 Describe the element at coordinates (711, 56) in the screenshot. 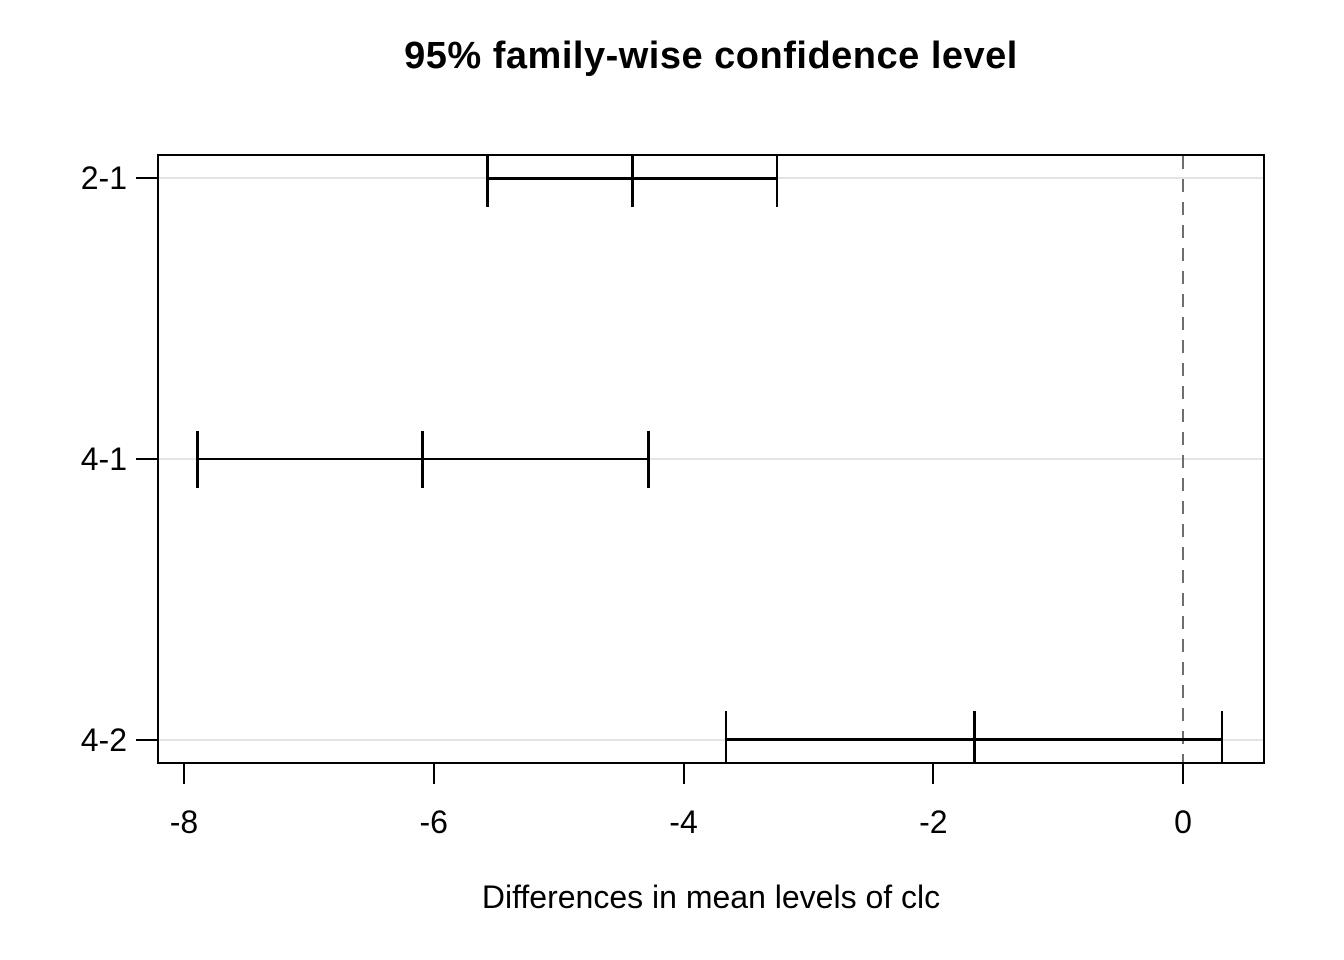

I see `chart-title: 95% family-wise confidence level` at that location.